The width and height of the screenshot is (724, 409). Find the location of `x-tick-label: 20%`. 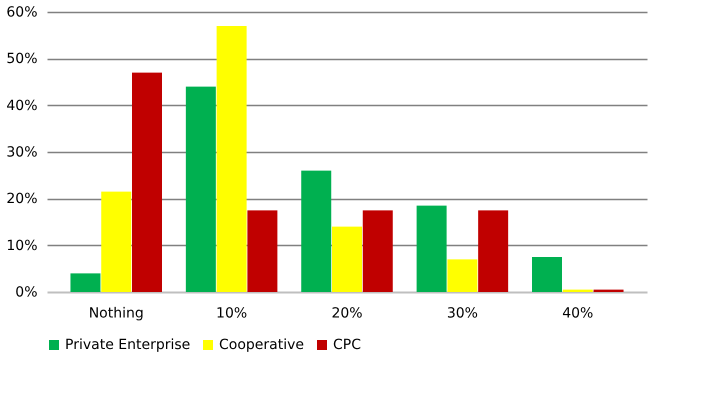

x-tick-label: 20% is located at coordinates (347, 314).